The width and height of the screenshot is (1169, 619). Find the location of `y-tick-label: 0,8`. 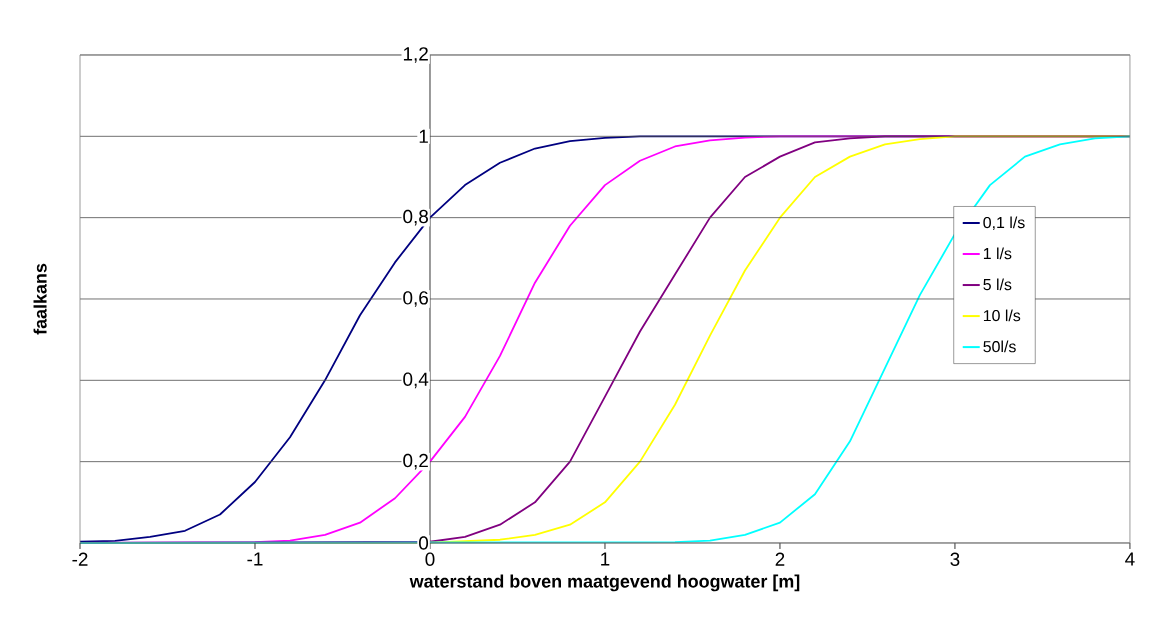

y-tick-label: 0,8 is located at coordinates (415, 217).